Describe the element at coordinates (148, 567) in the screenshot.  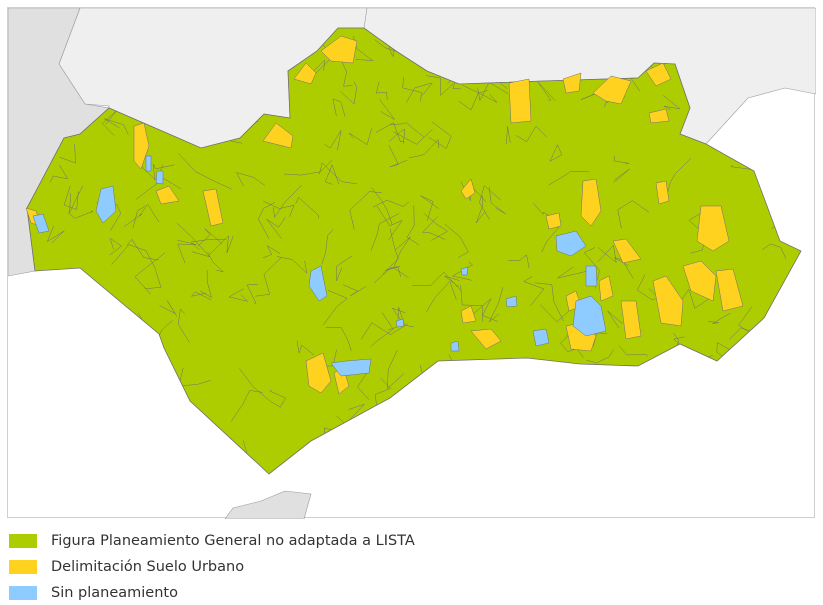
I see `legend-label: Delimitación Suelo Urbano` at that location.